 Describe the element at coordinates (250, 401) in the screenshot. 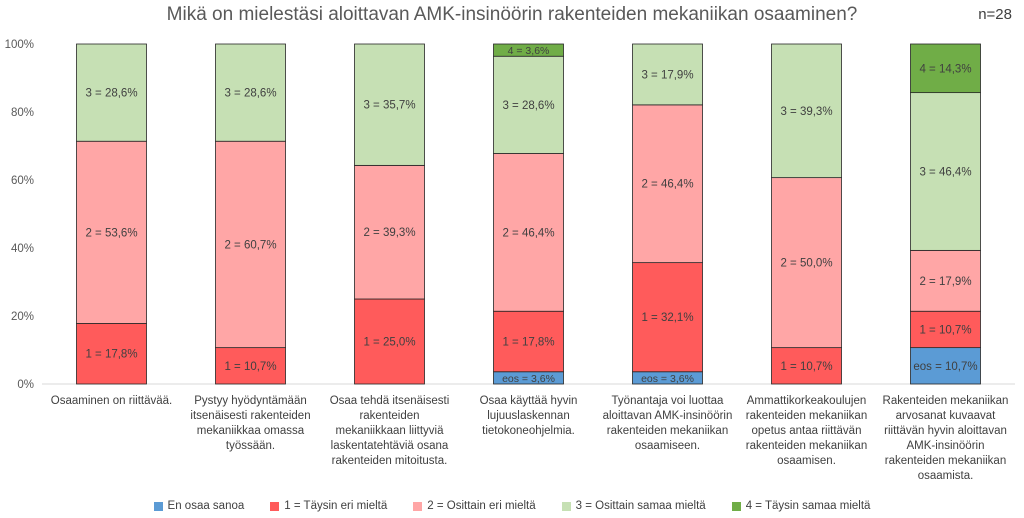

I see `category-label-line: Pystyy hyödyntämään` at that location.